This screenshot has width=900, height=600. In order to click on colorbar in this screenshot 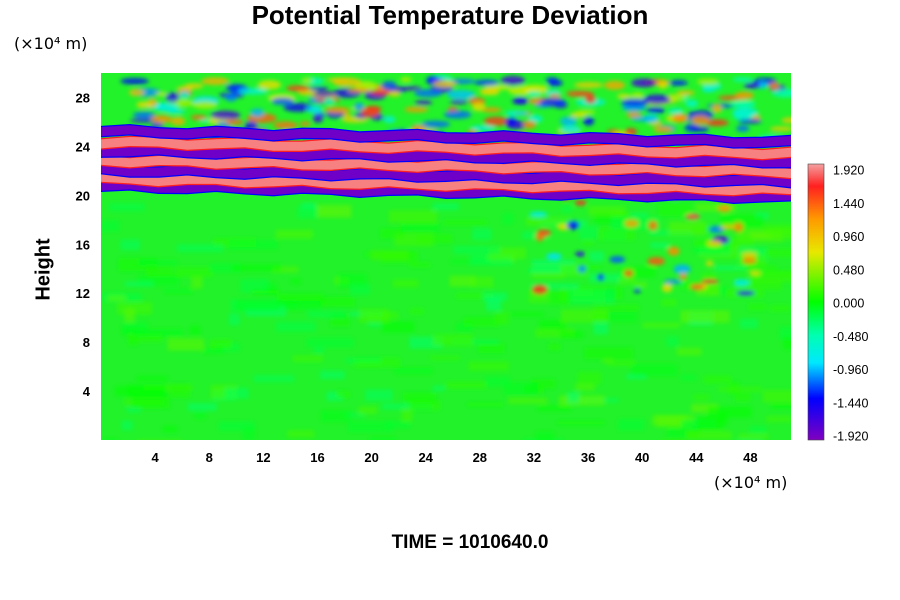, I will do `click(816, 302)`.